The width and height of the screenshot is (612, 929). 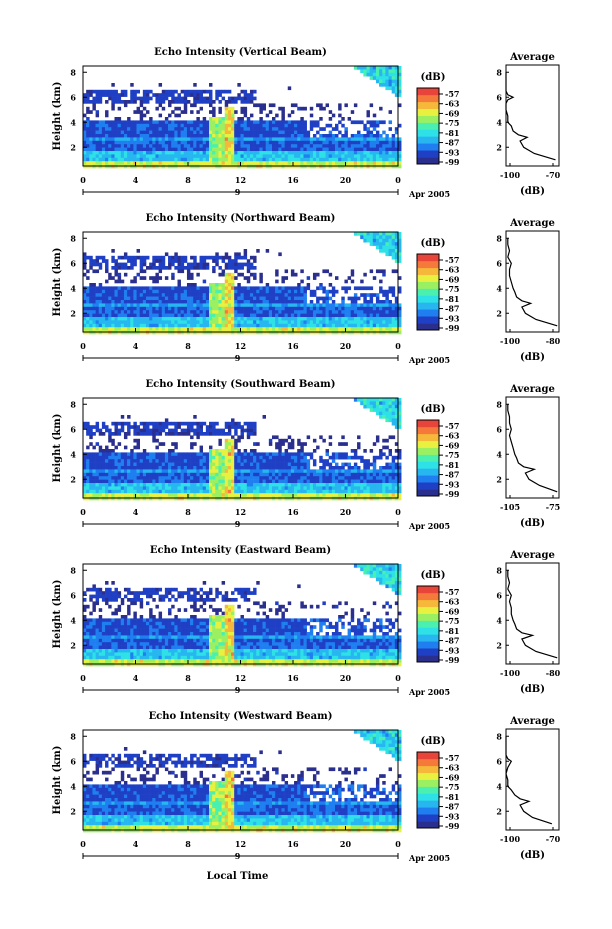 What do you see at coordinates (499, 238) in the screenshot?
I see `average-y-tick-label: 8` at bounding box center [499, 238].